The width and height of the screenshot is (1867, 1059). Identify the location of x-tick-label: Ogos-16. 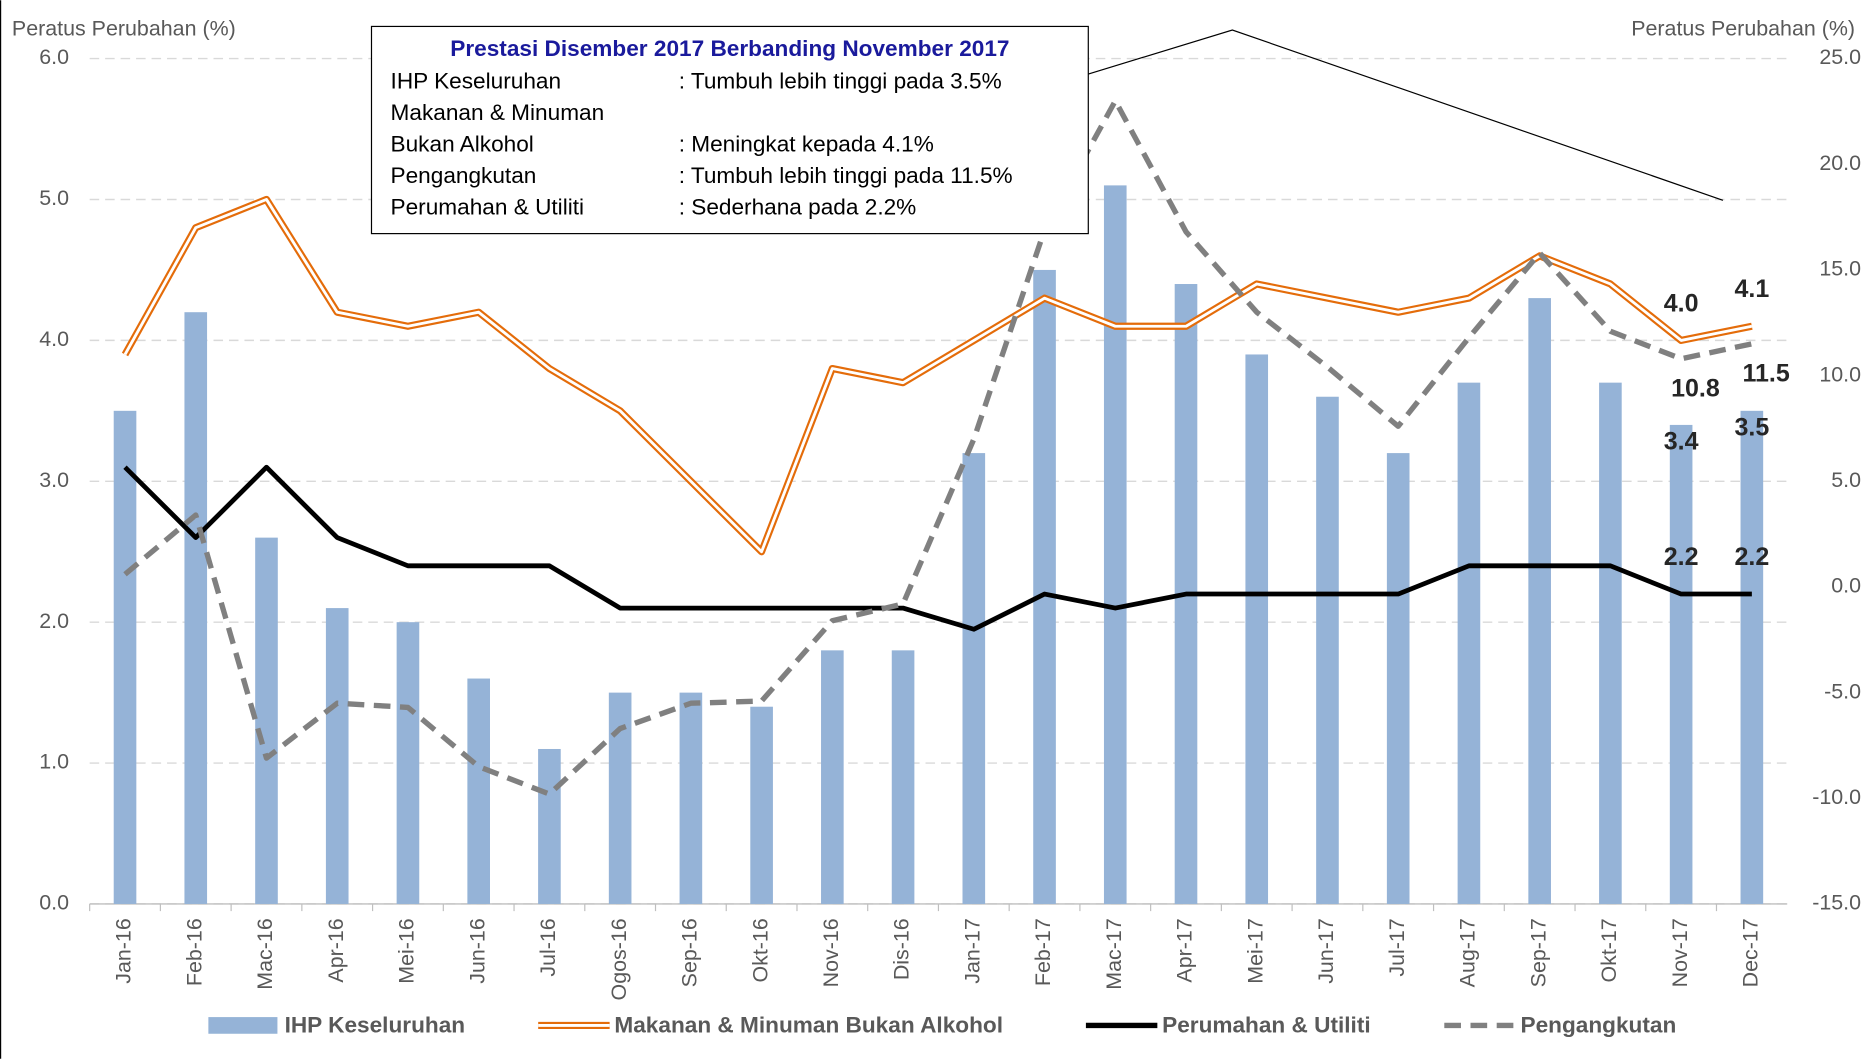
(619, 959).